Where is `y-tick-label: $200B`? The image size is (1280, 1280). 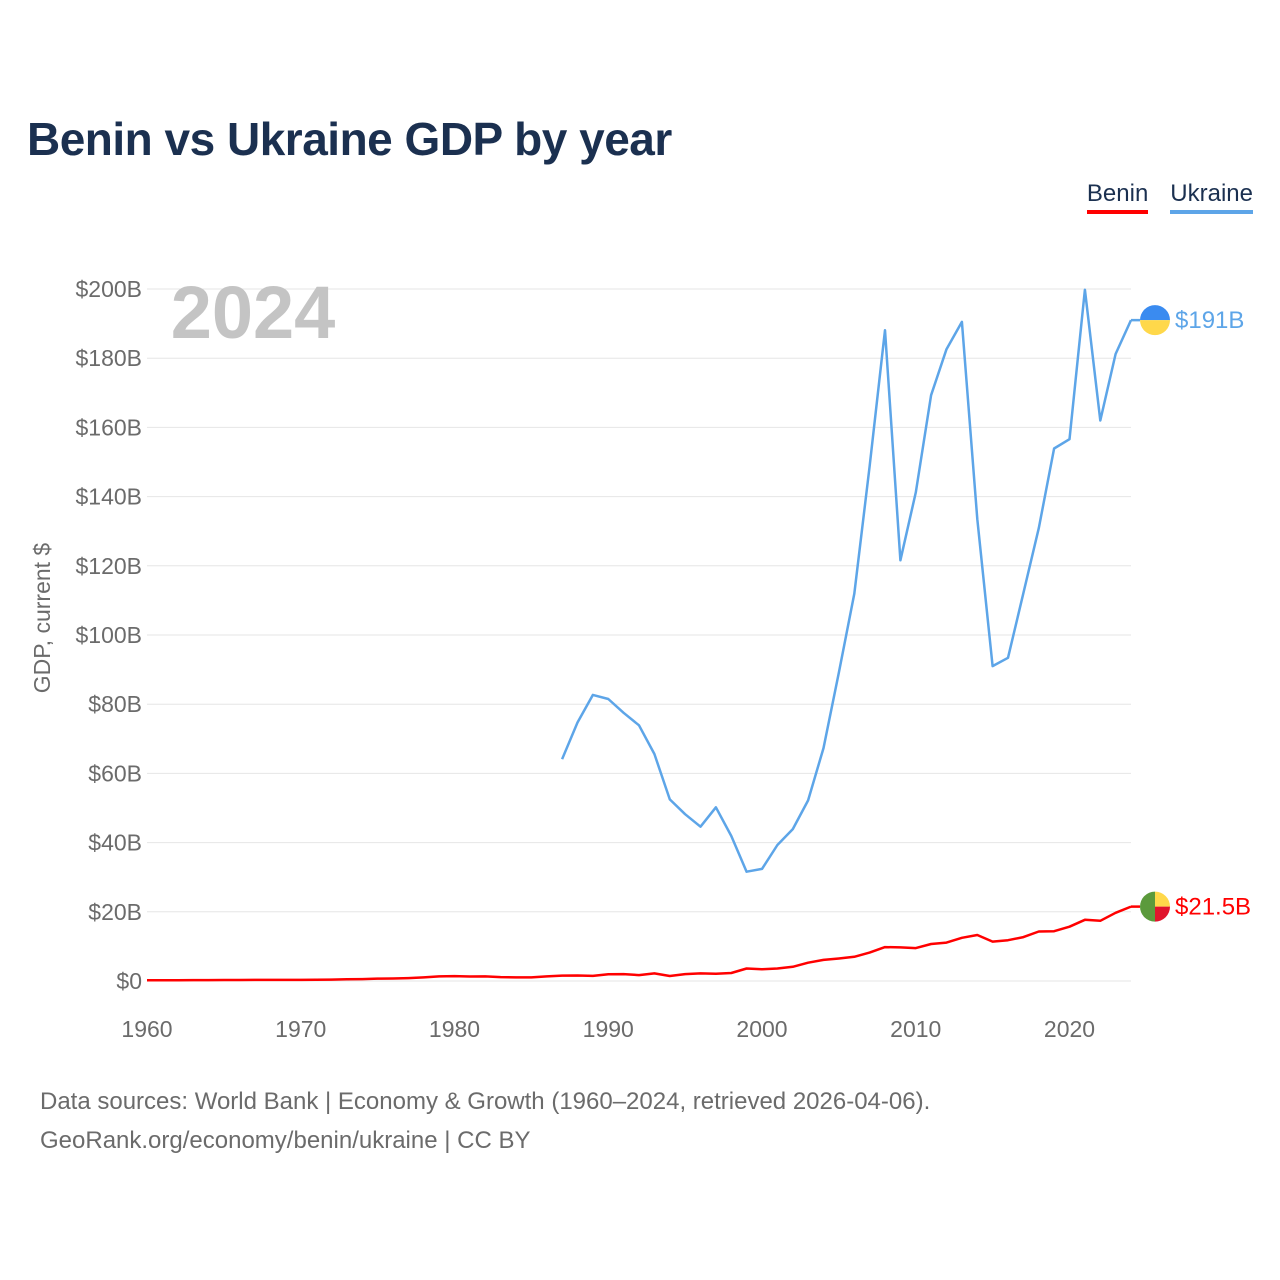
y-tick-label: $200B is located at coordinates (108, 289).